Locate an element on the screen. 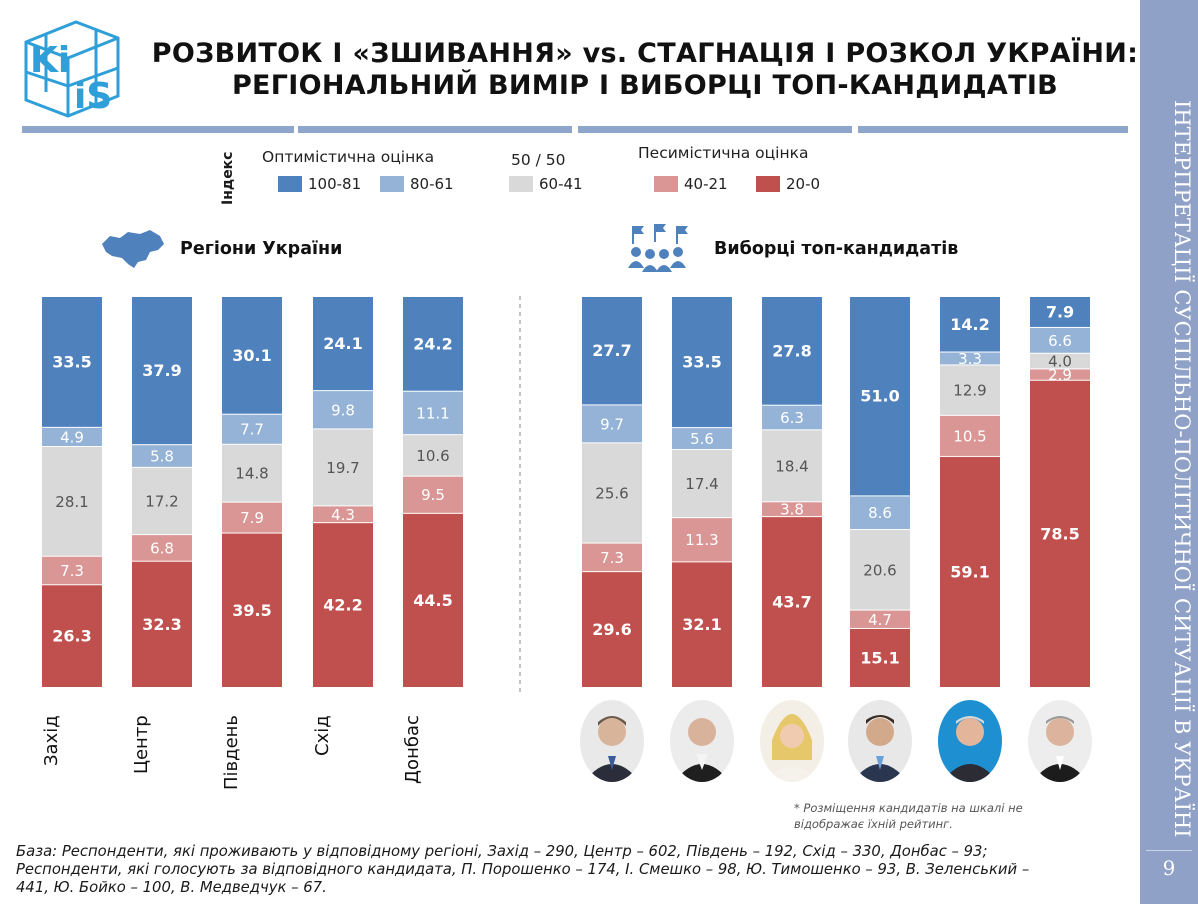  bar-value-label: 27.8 is located at coordinates (791, 350).